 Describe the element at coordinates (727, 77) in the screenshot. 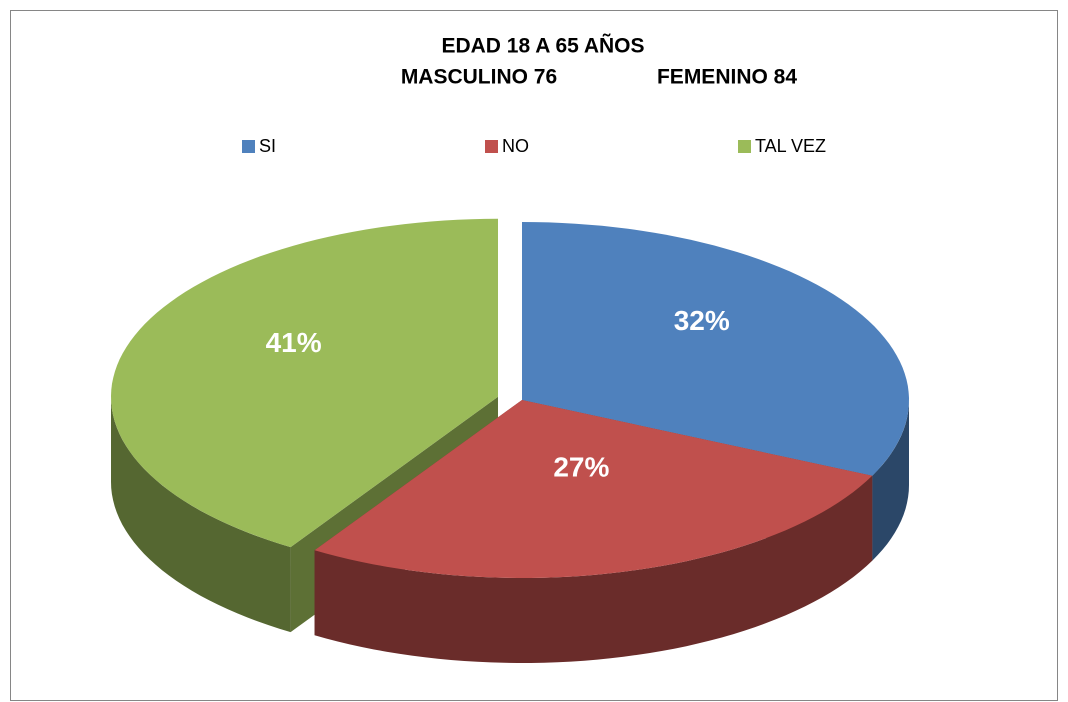

I see `chart-subtitle: FEMENINO 84` at that location.